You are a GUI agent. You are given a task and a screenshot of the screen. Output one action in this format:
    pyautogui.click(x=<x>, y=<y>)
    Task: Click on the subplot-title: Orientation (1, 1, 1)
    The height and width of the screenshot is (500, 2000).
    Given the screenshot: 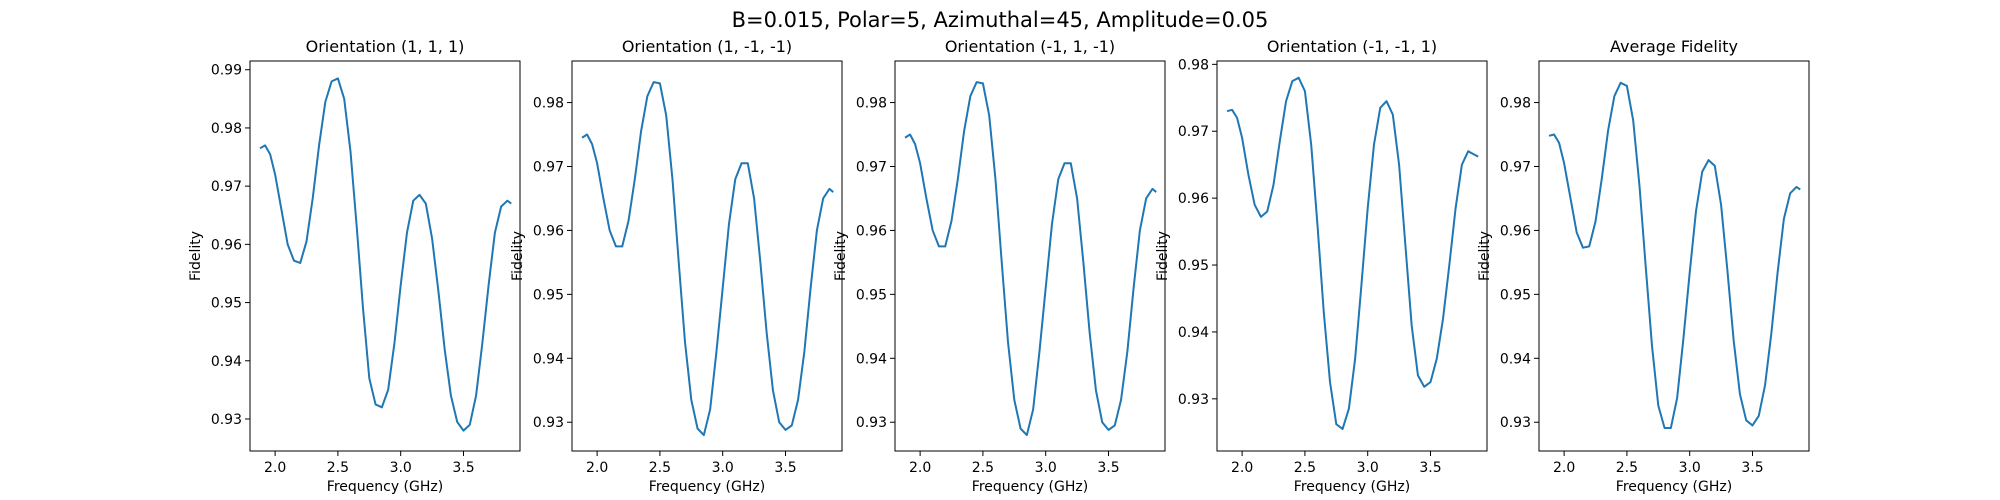 What is the action you would take?
    pyautogui.click(x=385, y=46)
    